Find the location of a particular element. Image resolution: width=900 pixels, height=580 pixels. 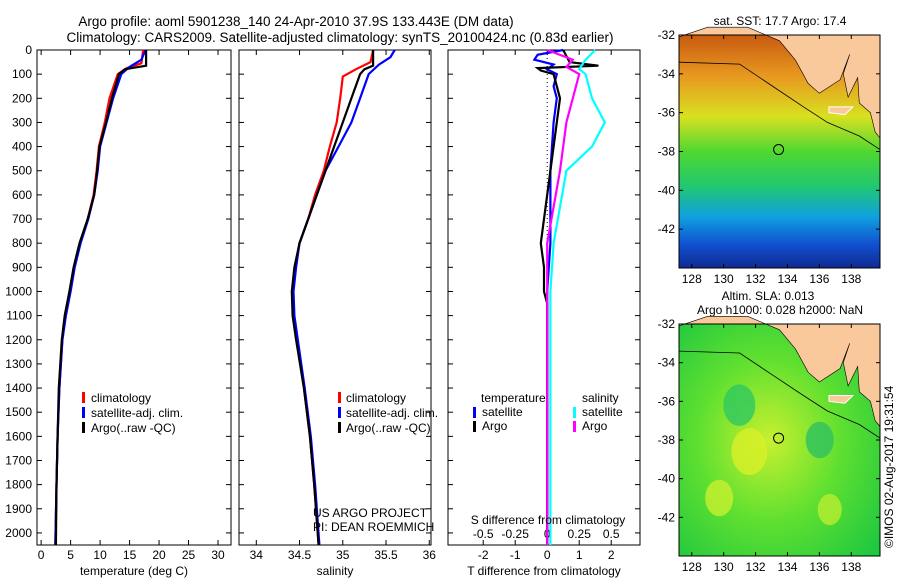

lon-tick-label: 138 is located at coordinates (851, 279).